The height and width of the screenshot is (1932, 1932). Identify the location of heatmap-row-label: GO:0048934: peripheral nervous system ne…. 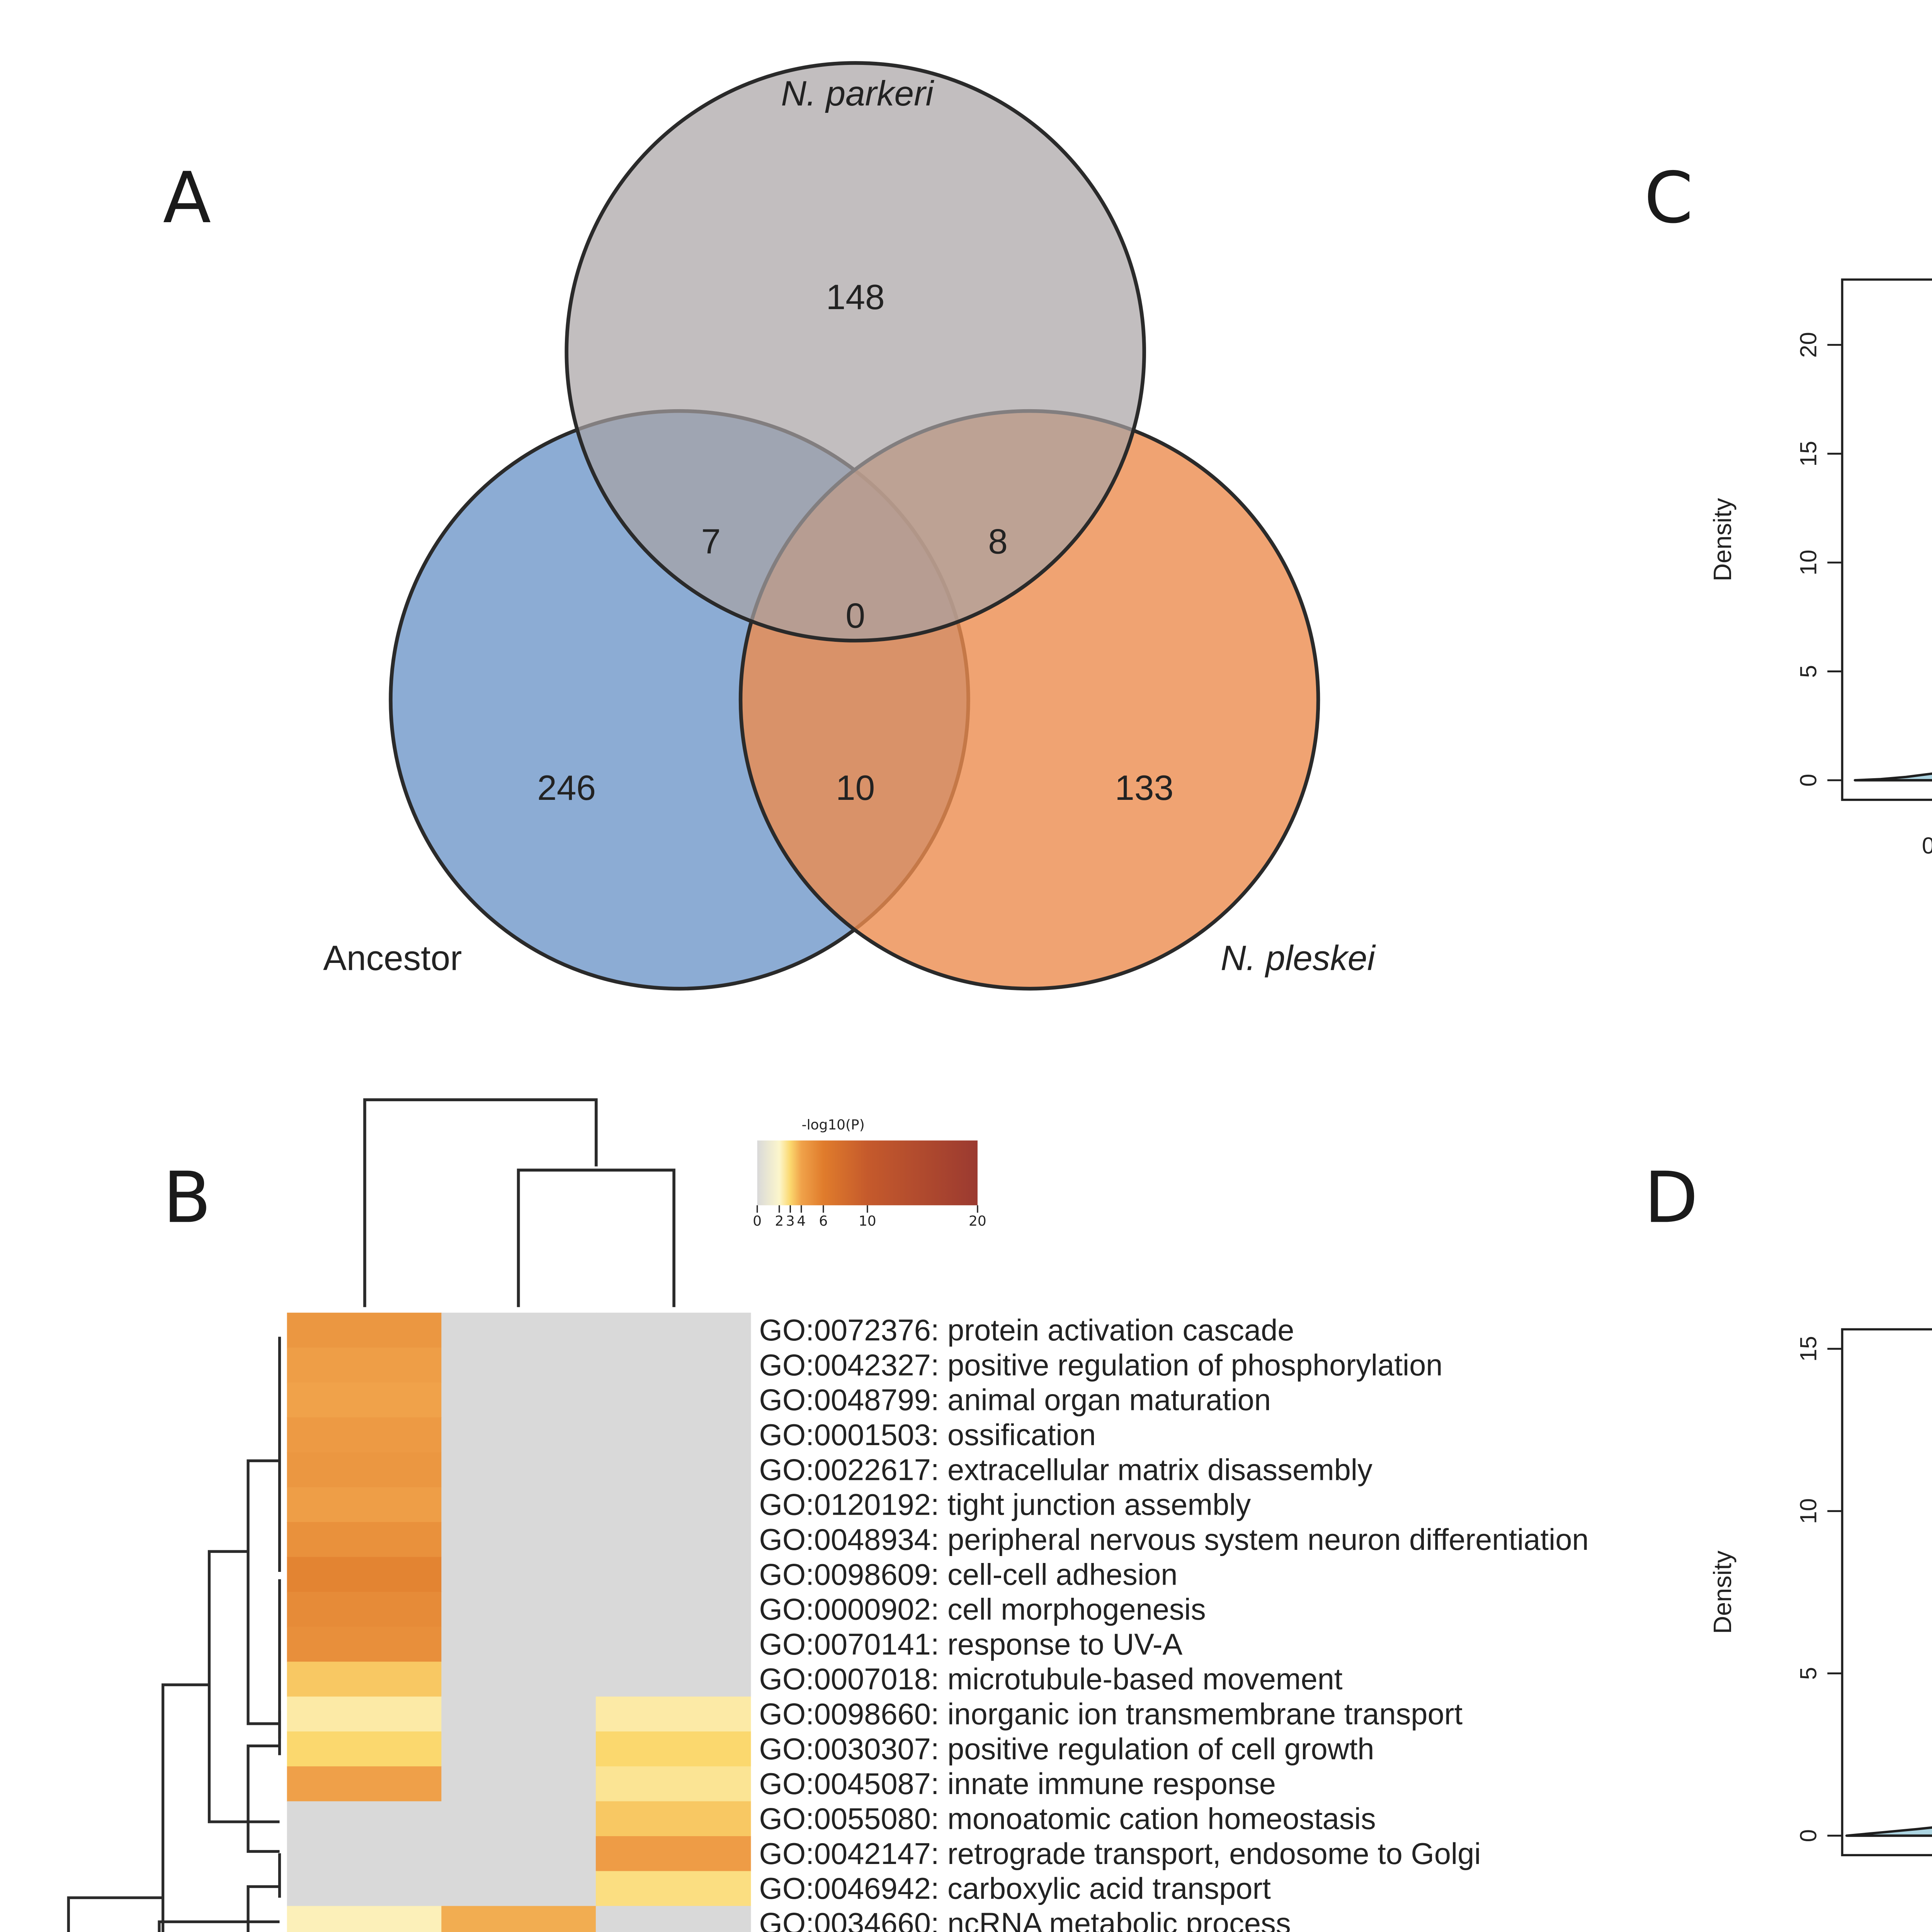
(1174, 1540).